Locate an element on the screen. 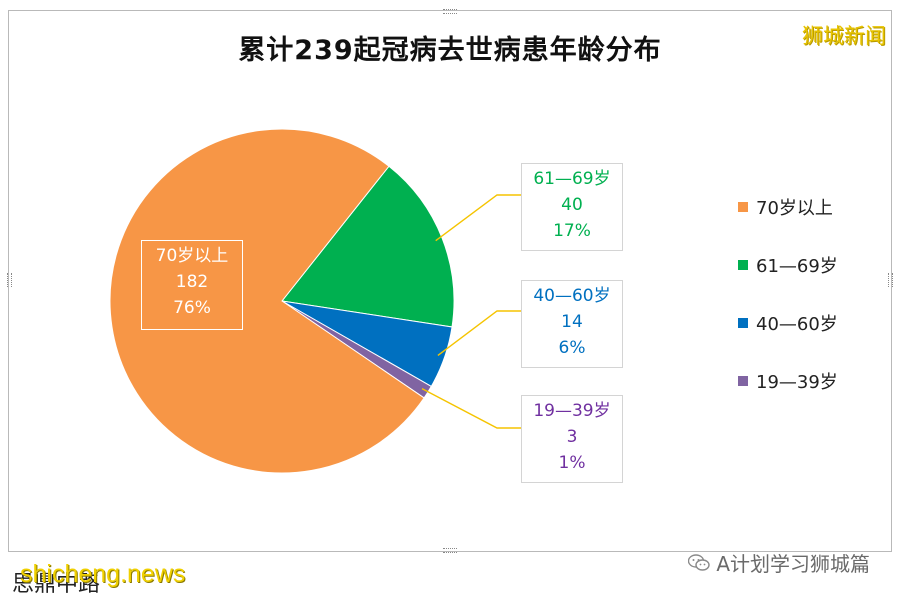 The width and height of the screenshot is (900, 599). data-label-percent: 76% is located at coordinates (192, 308).